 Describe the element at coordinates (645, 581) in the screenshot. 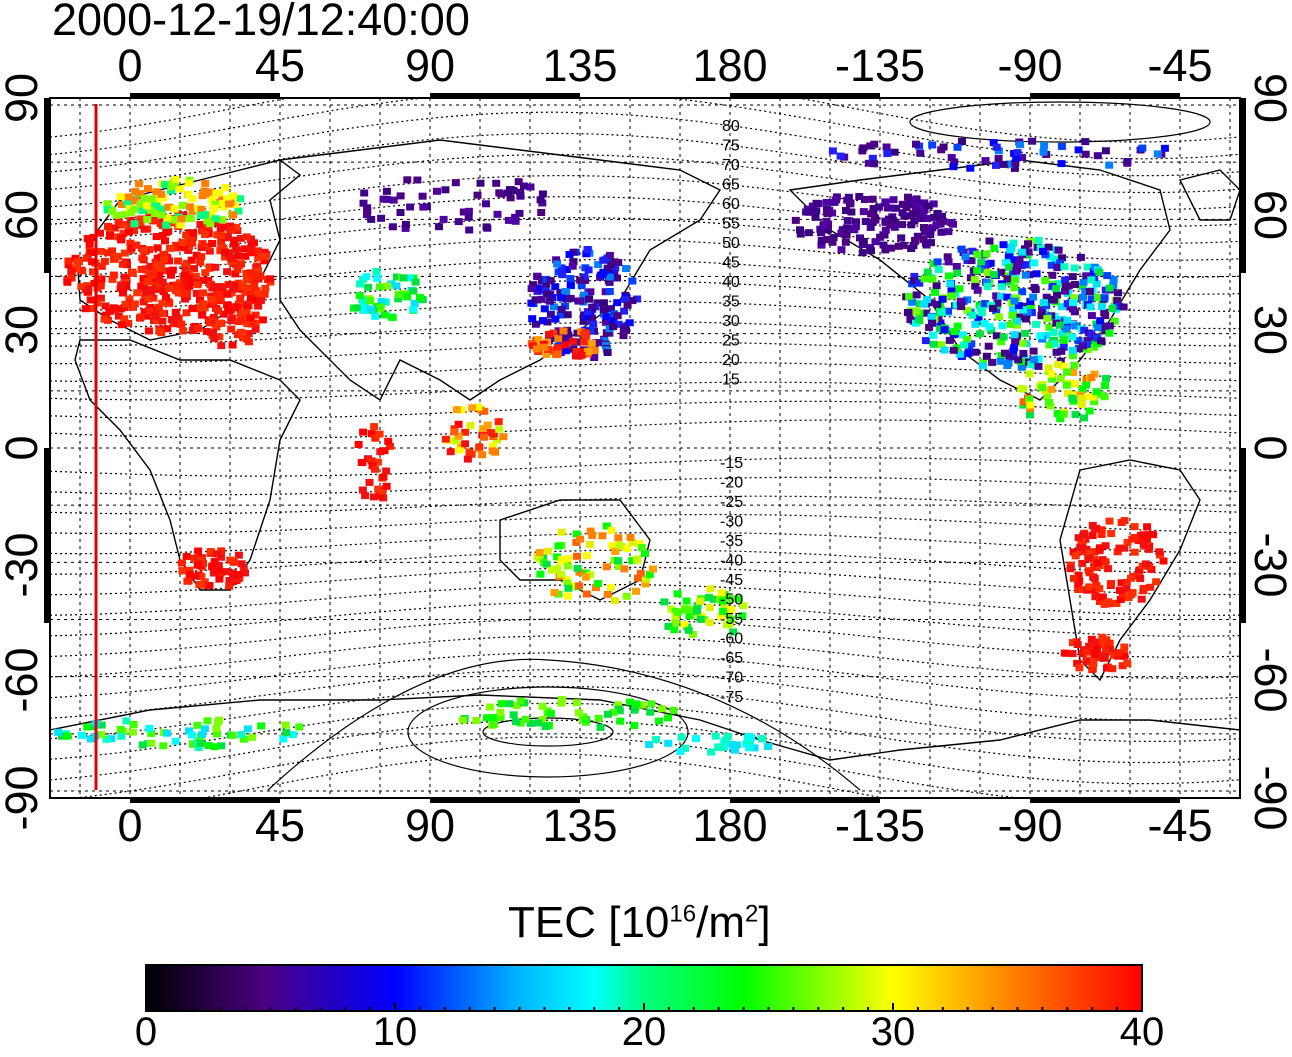

I see `contour-line` at that location.